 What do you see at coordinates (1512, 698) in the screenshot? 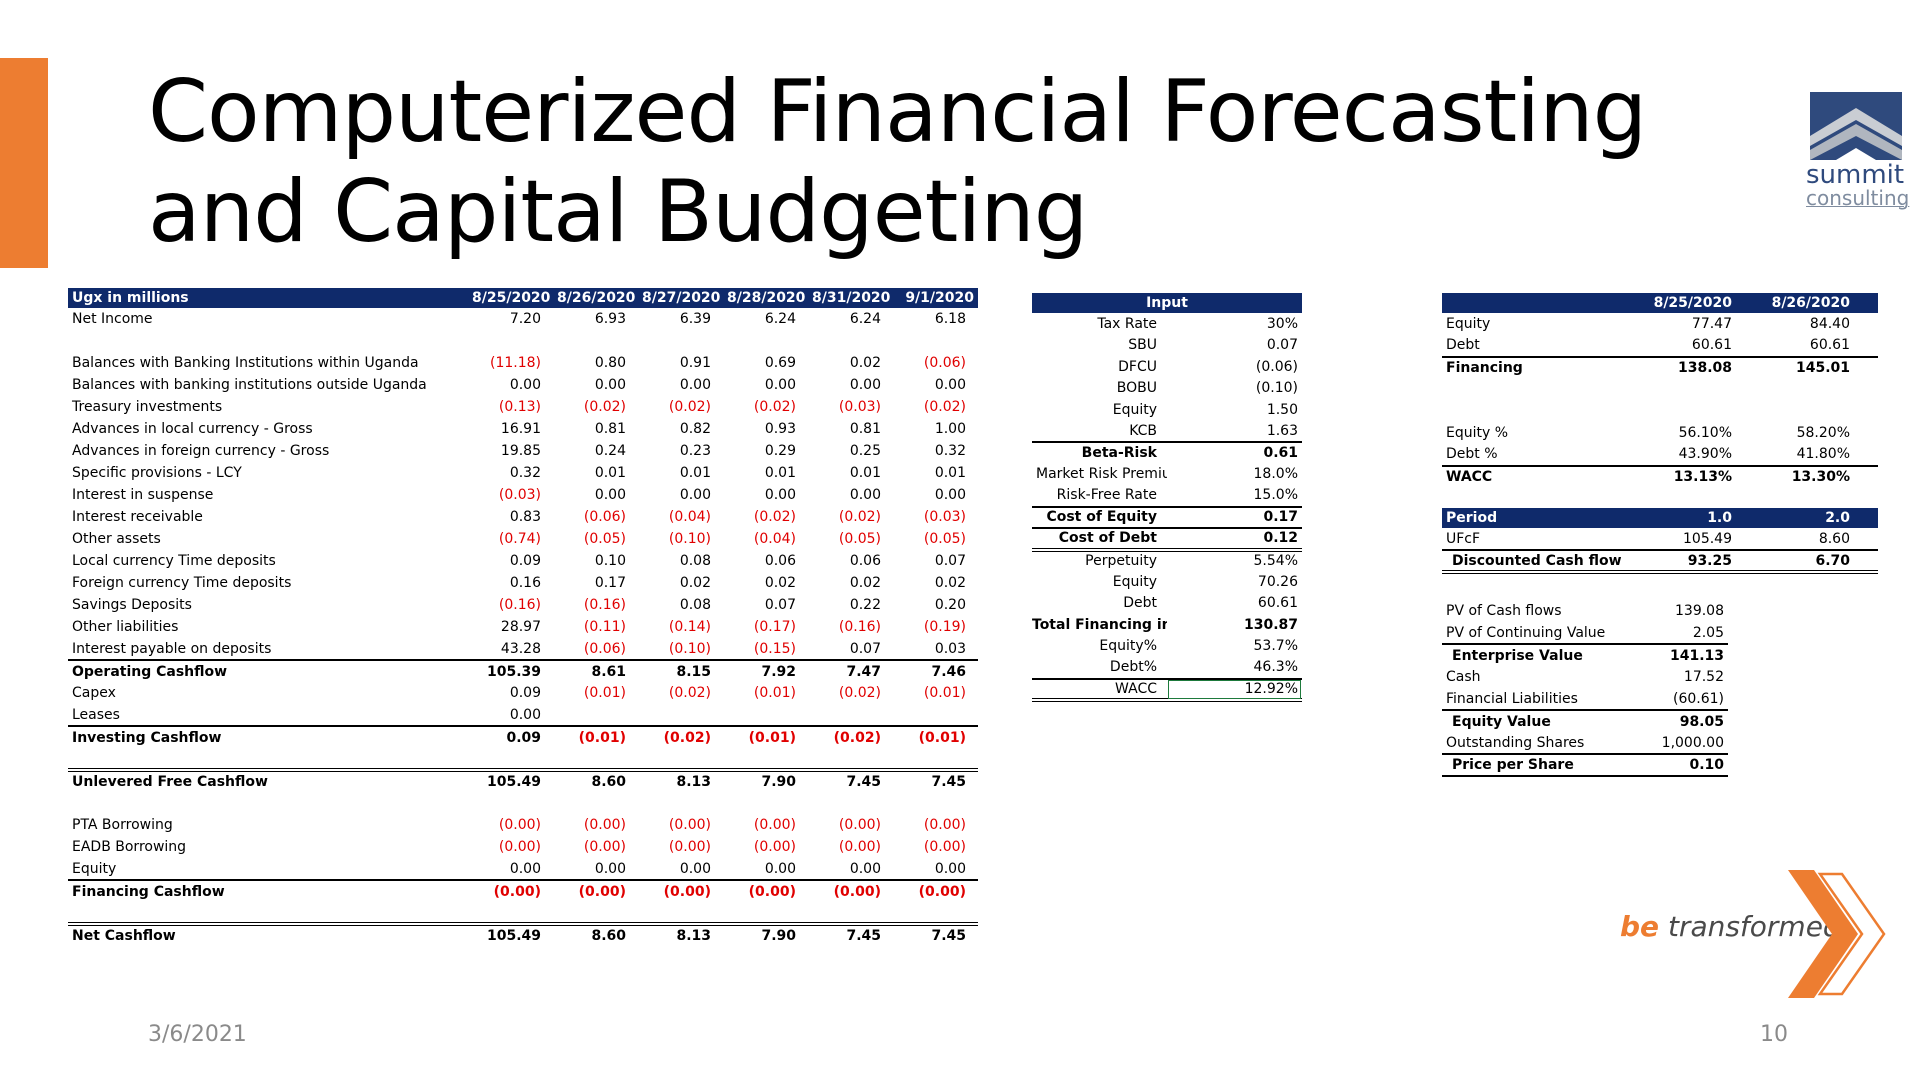
I see `valuation-label: Financial Liabilities` at bounding box center [1512, 698].